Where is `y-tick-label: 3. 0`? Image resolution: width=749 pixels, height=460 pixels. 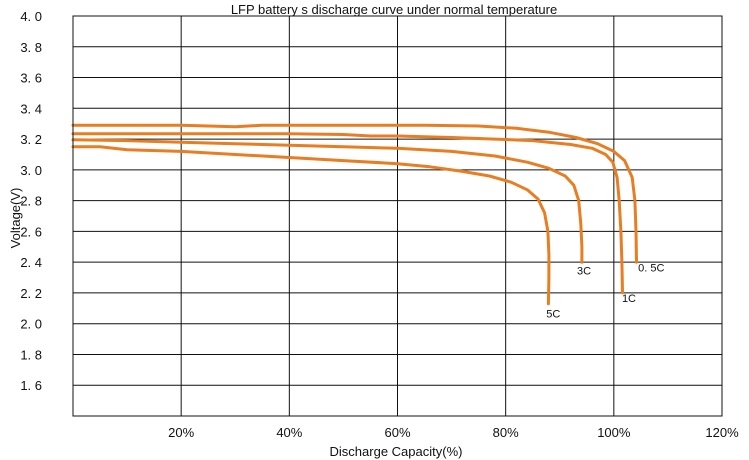
y-tick-label: 3. 0 is located at coordinates (31, 170).